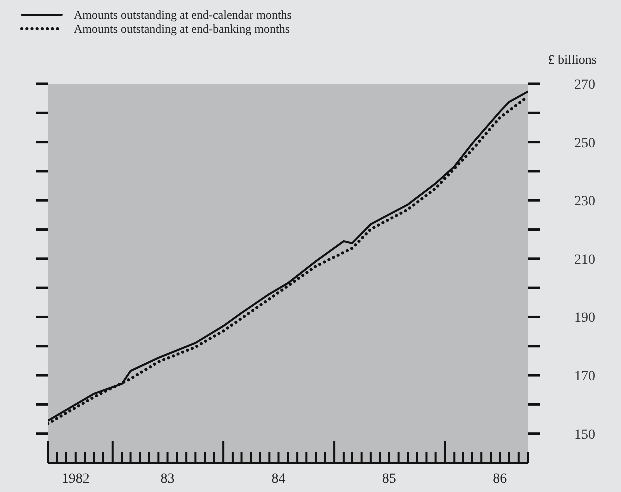 The width and height of the screenshot is (621, 492). What do you see at coordinates (182, 29) in the screenshot?
I see `legend-label: Amounts outstanding at end-banking months` at bounding box center [182, 29].